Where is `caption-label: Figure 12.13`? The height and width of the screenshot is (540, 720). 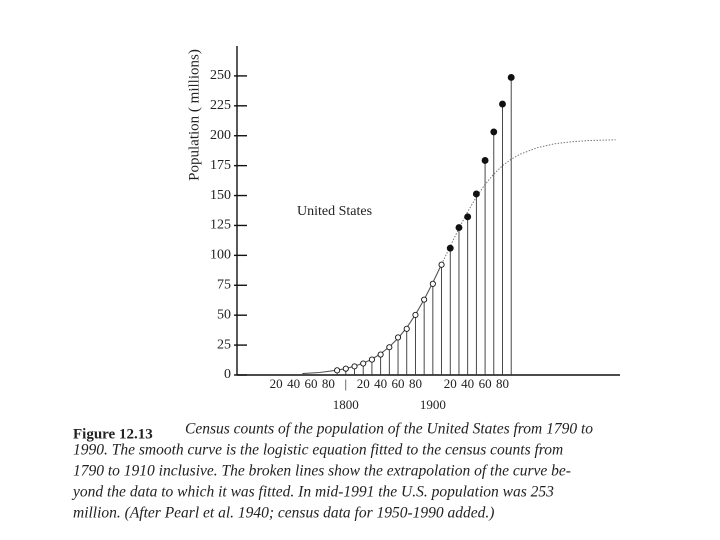 caption-label: Figure 12.13 is located at coordinates (113, 434).